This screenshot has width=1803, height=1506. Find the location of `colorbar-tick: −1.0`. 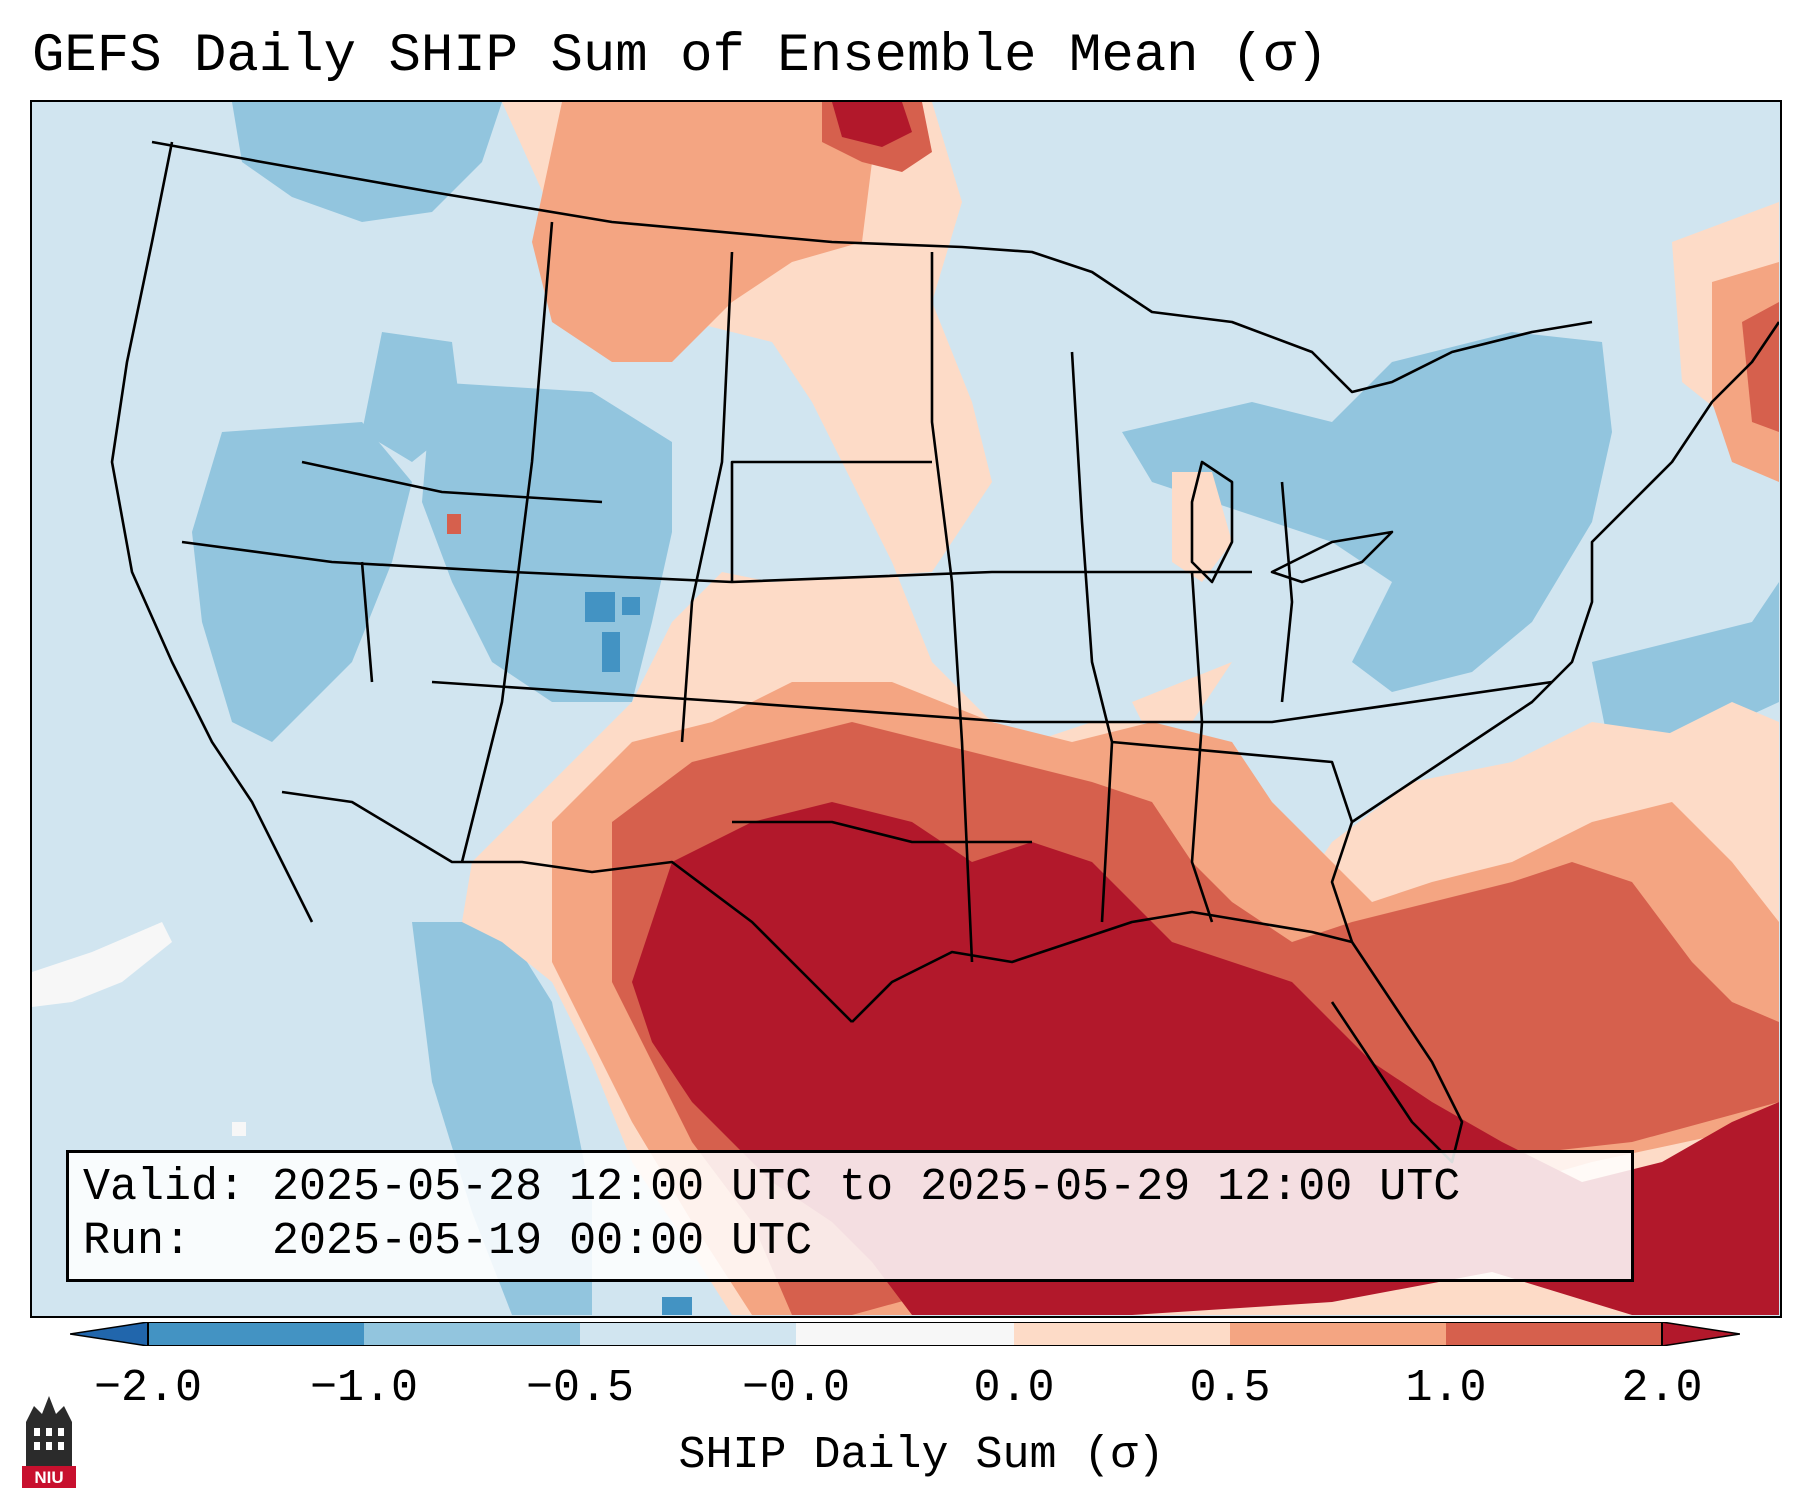

colorbar-tick: −1.0 is located at coordinates (364, 1388).